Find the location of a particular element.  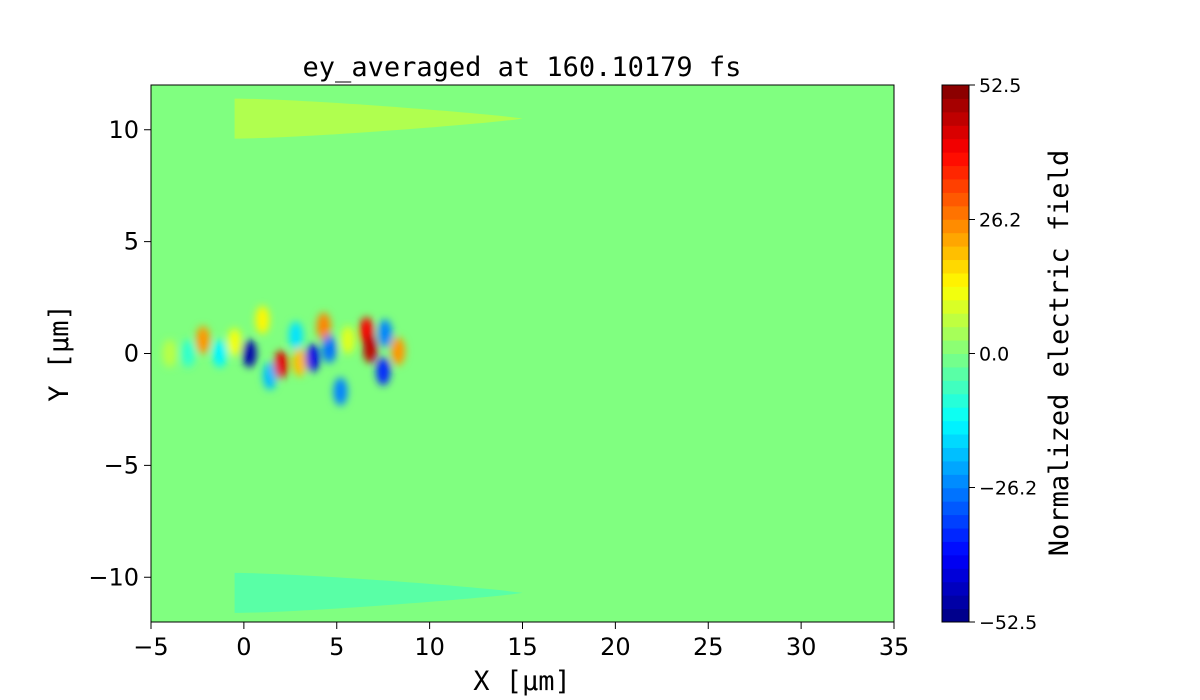

y-axis-ticks: −10 −5 0 5 10 is located at coordinates (119, 353).